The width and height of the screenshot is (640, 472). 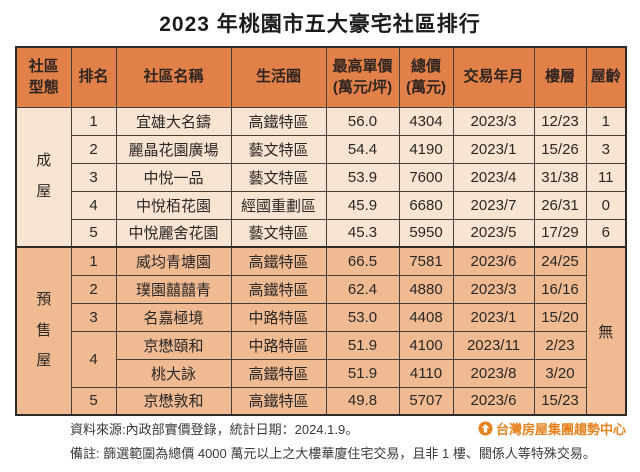 I want to click on table-row: 3 中悅一品 藝文特區 53.9 7600 2023/4 31/38 11, so click(x=321, y=177).